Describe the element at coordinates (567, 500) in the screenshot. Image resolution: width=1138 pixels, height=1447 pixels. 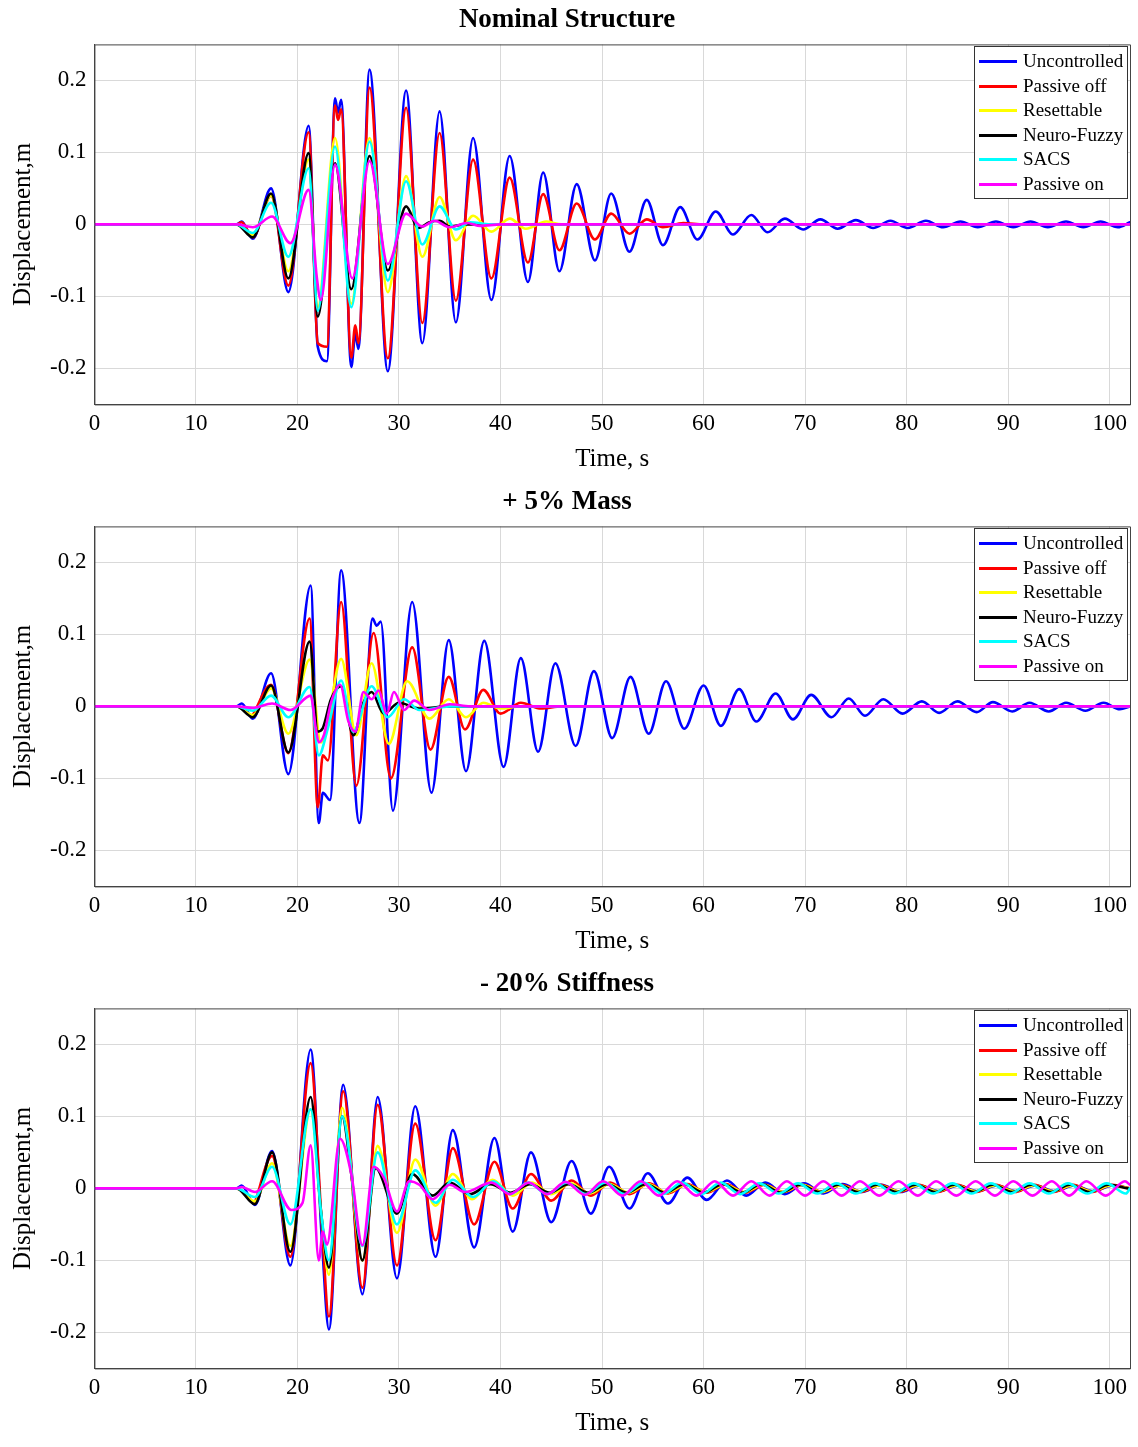
I see `chart-title: + 5% Mass` at that location.